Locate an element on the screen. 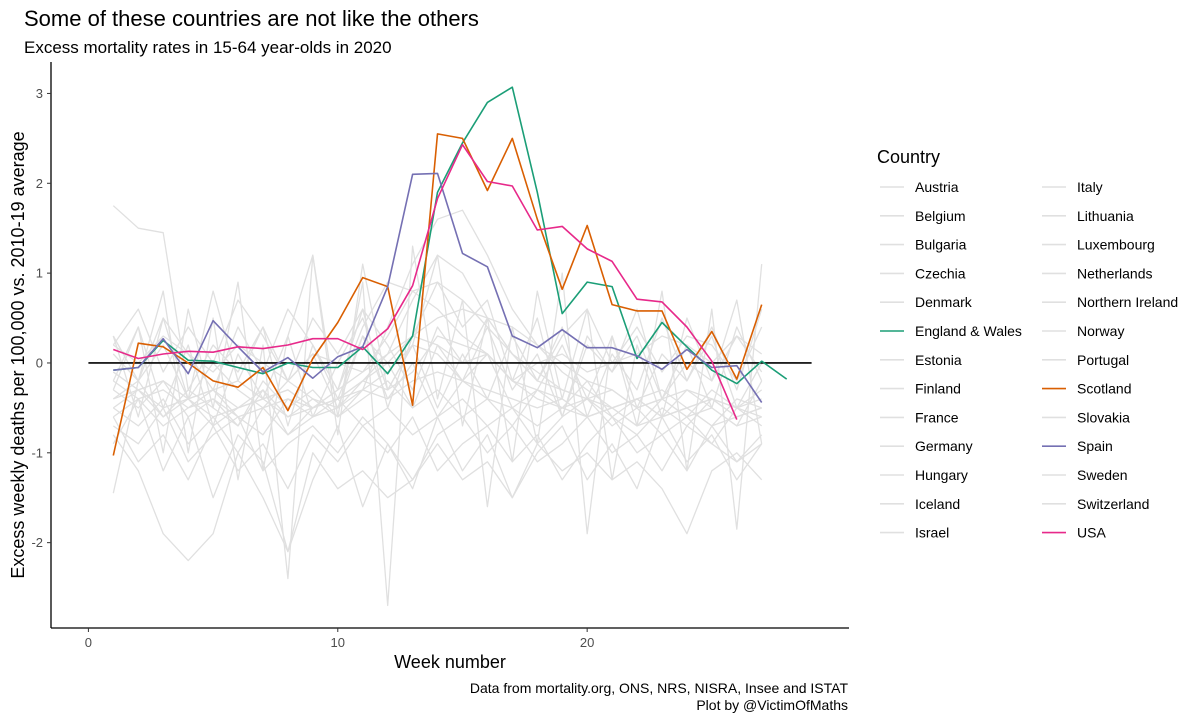 The width and height of the screenshot is (1200, 720). y-tick-label: 0 is located at coordinates (39, 362).